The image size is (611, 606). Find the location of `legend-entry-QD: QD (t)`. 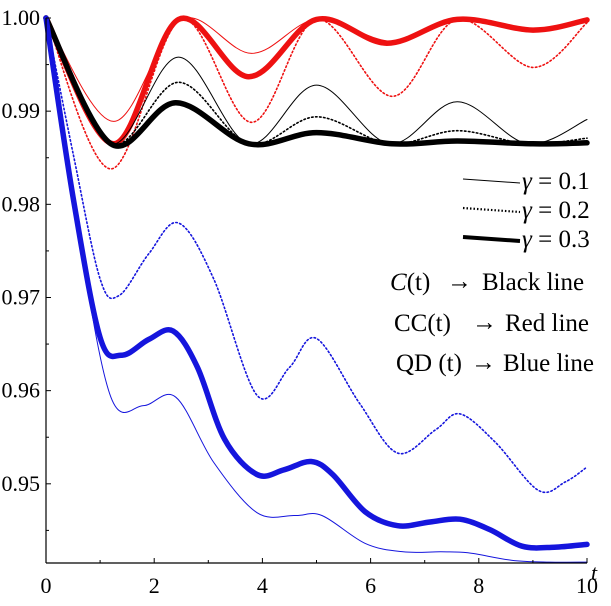

legend-entry-QD: QD (t) is located at coordinates (429, 363).